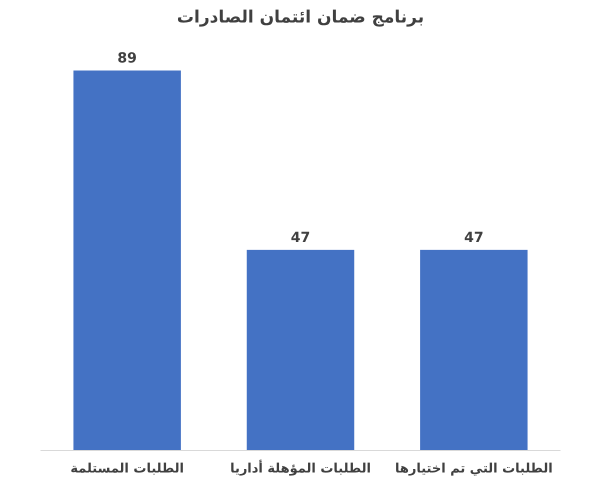 This screenshot has width=608, height=486. I want to click on data-label: 89, so click(127, 58).